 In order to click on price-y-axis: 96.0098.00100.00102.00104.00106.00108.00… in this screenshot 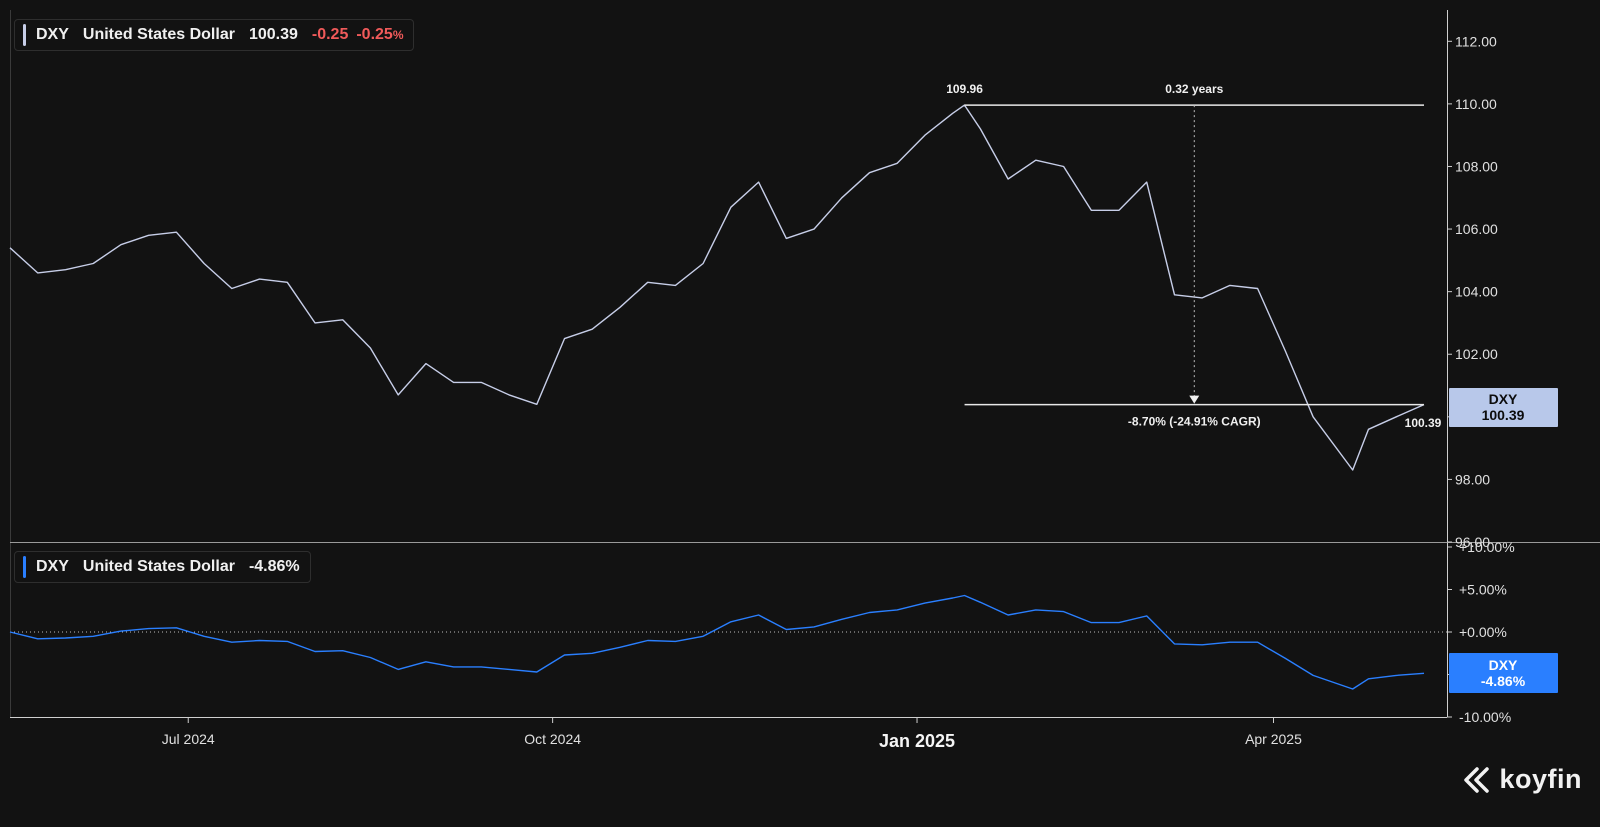, I will do `click(1472, 291)`.